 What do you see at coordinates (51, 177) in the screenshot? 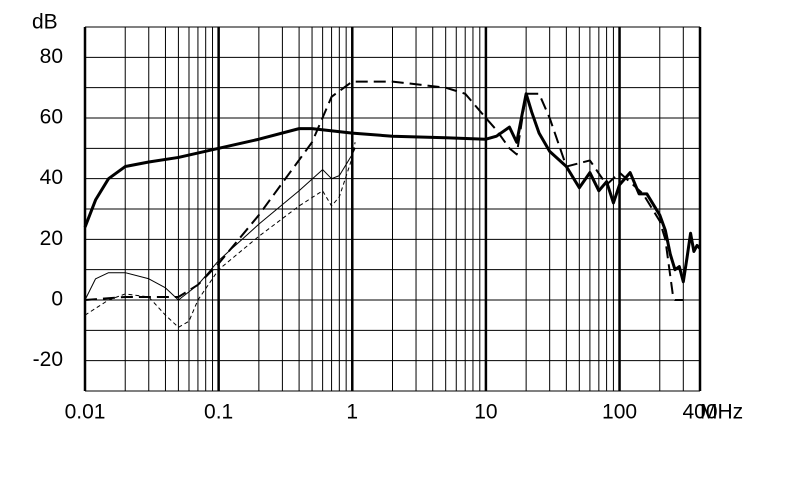
I see `y-tick-label: 40` at bounding box center [51, 177].